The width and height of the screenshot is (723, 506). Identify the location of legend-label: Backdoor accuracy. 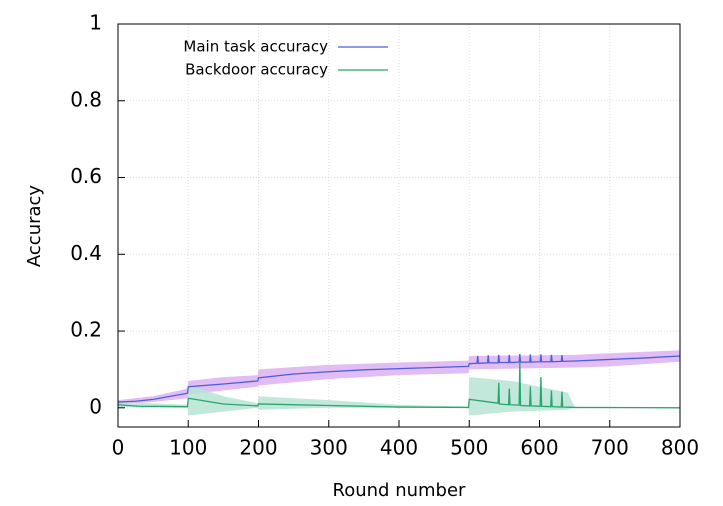
(256, 70).